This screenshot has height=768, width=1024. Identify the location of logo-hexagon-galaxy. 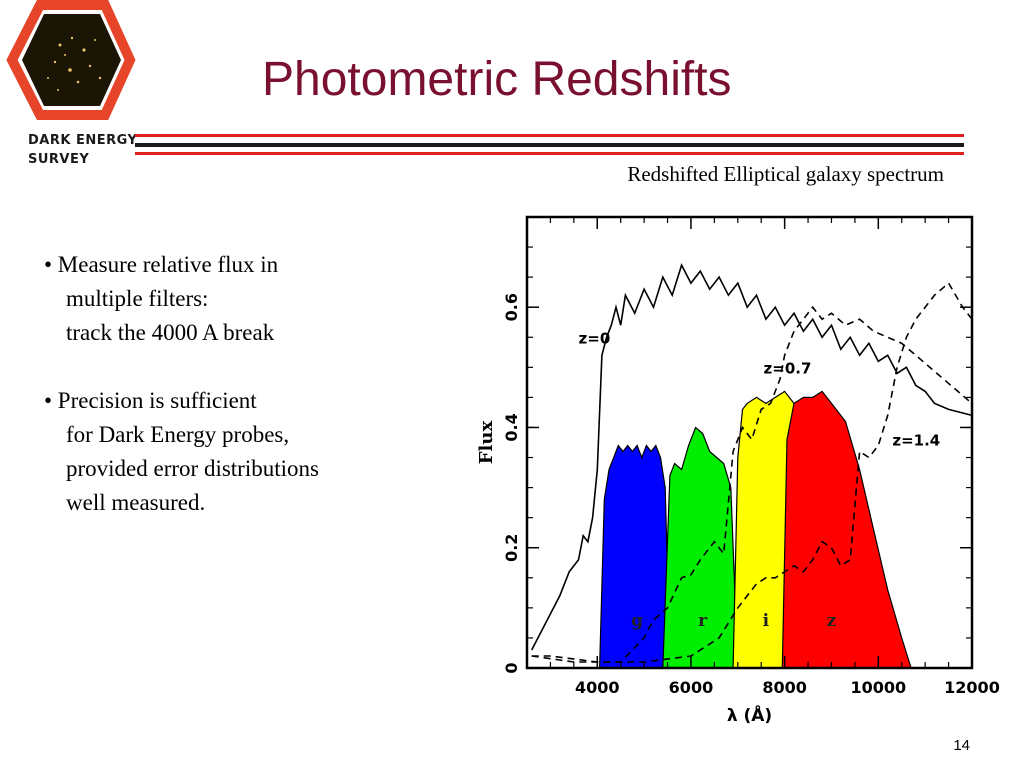
(71, 60).